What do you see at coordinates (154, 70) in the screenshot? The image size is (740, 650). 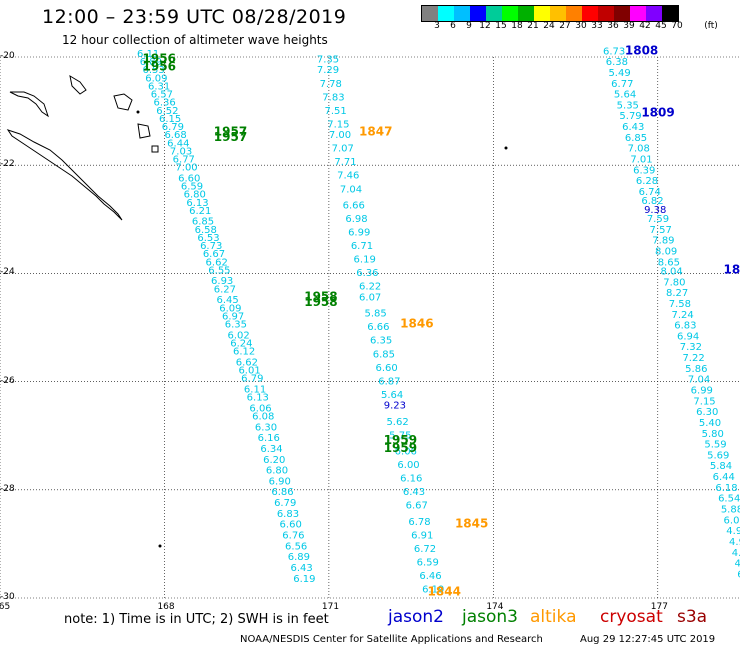 I see `swh-value-jason3: 6.53` at bounding box center [154, 70].